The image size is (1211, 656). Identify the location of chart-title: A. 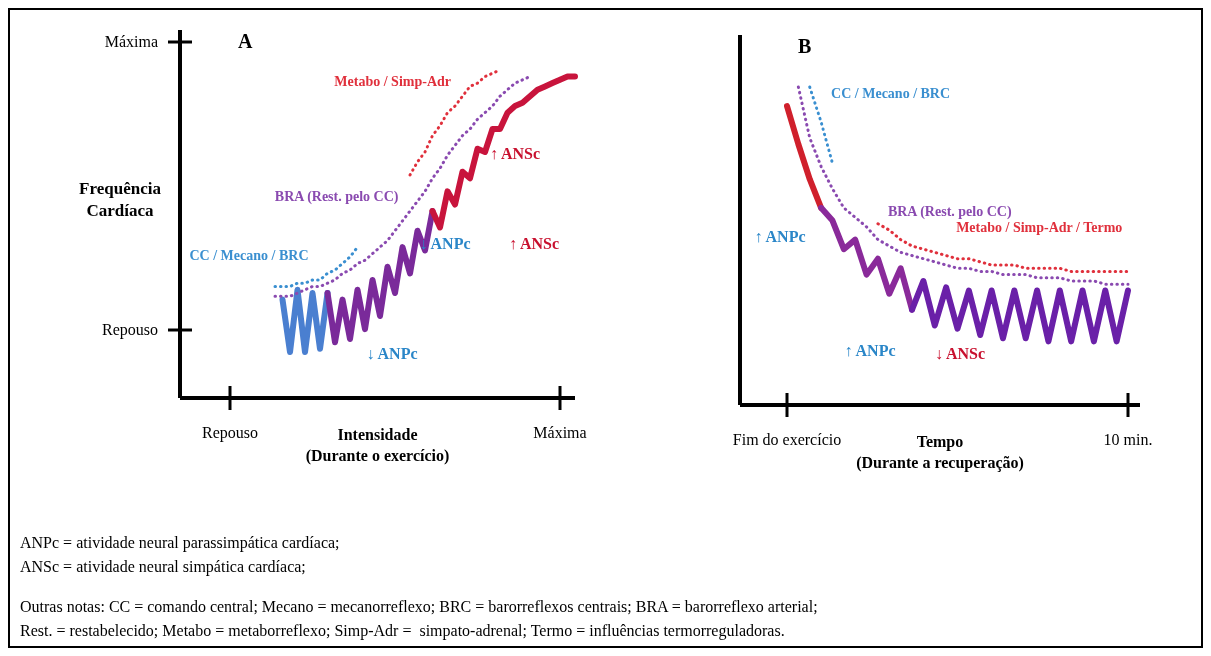
(245, 41).